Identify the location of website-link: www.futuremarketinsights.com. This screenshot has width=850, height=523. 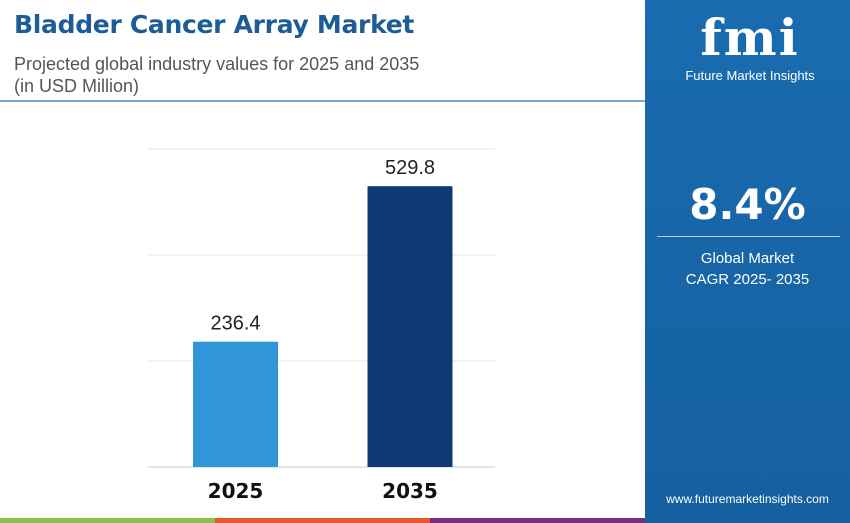
(747, 499).